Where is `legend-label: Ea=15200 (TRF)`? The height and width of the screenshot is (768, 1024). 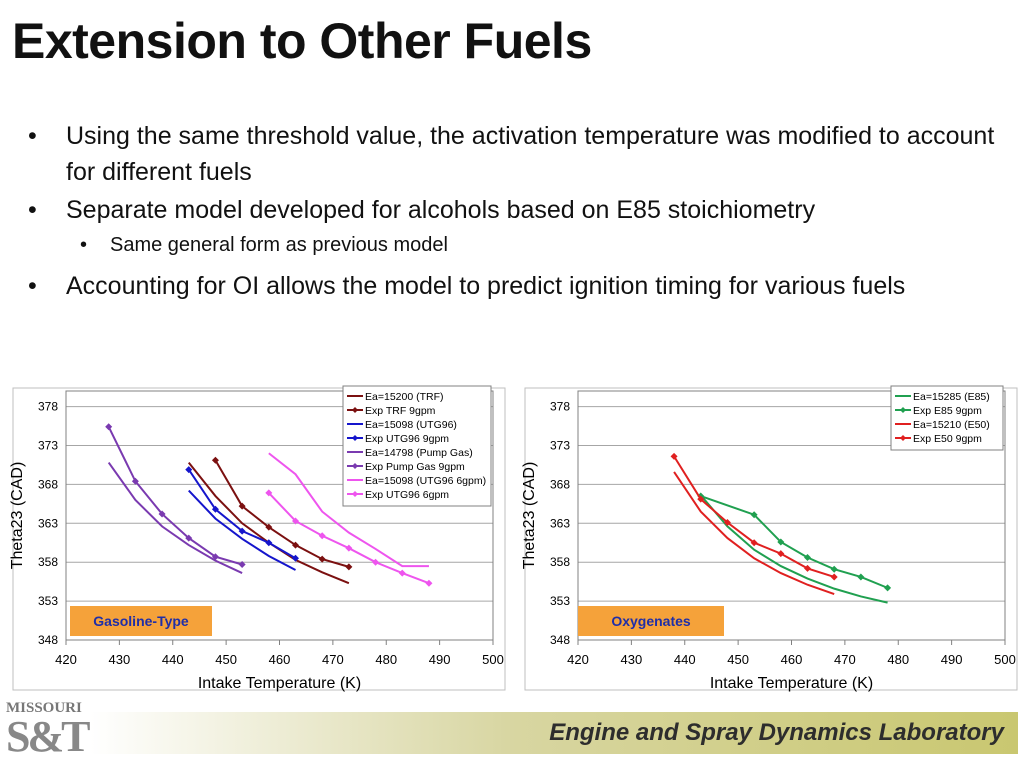
legend-label: Ea=15200 (TRF) is located at coordinates (404, 397).